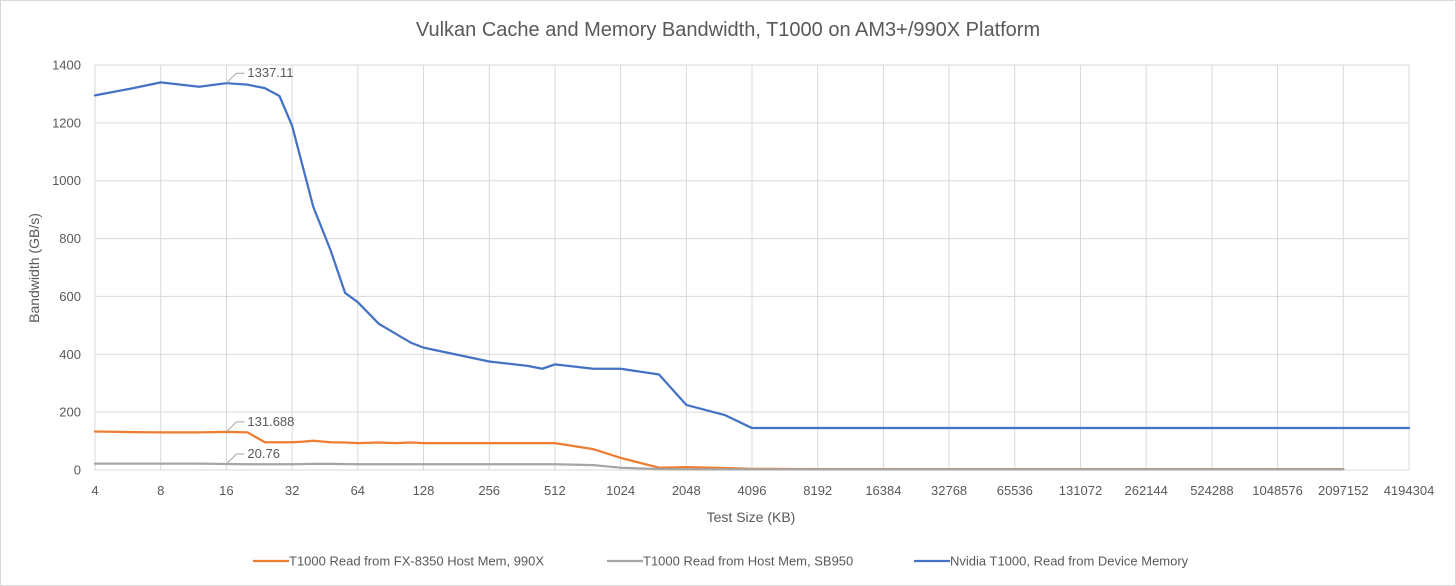  I want to click on x-tick-label: 64, so click(358, 490).